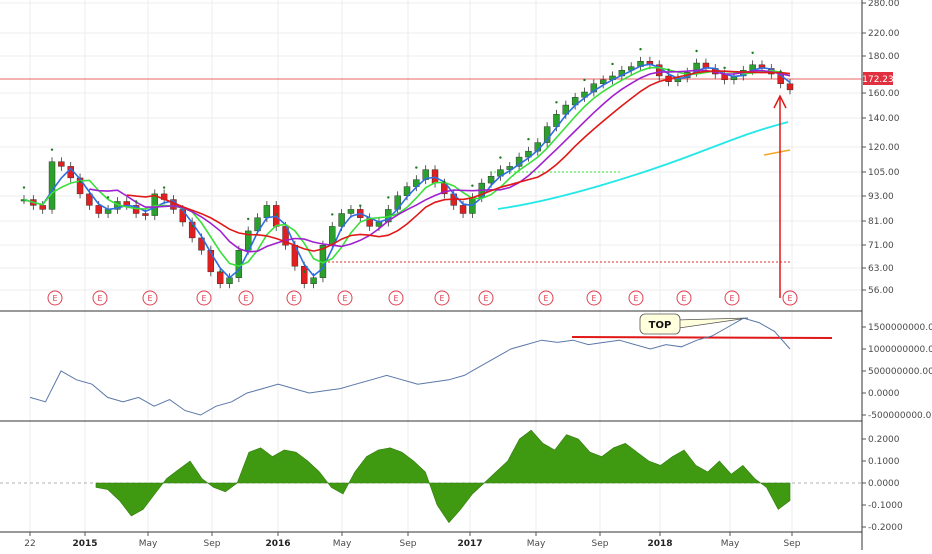 The width and height of the screenshot is (932, 554). What do you see at coordinates (900, 372) in the screenshot?
I see `indicator-tick-label: 500000000.0000` at bounding box center [900, 372].